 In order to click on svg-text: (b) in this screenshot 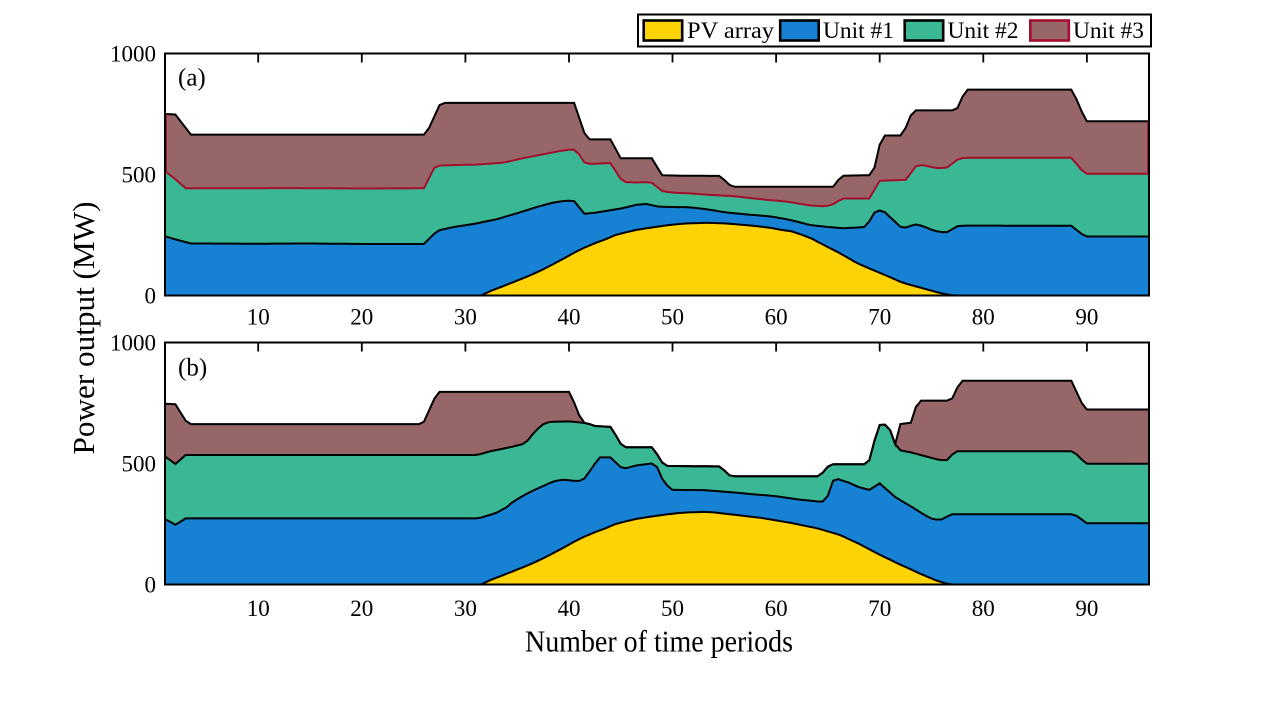, I will do `click(192, 368)`.